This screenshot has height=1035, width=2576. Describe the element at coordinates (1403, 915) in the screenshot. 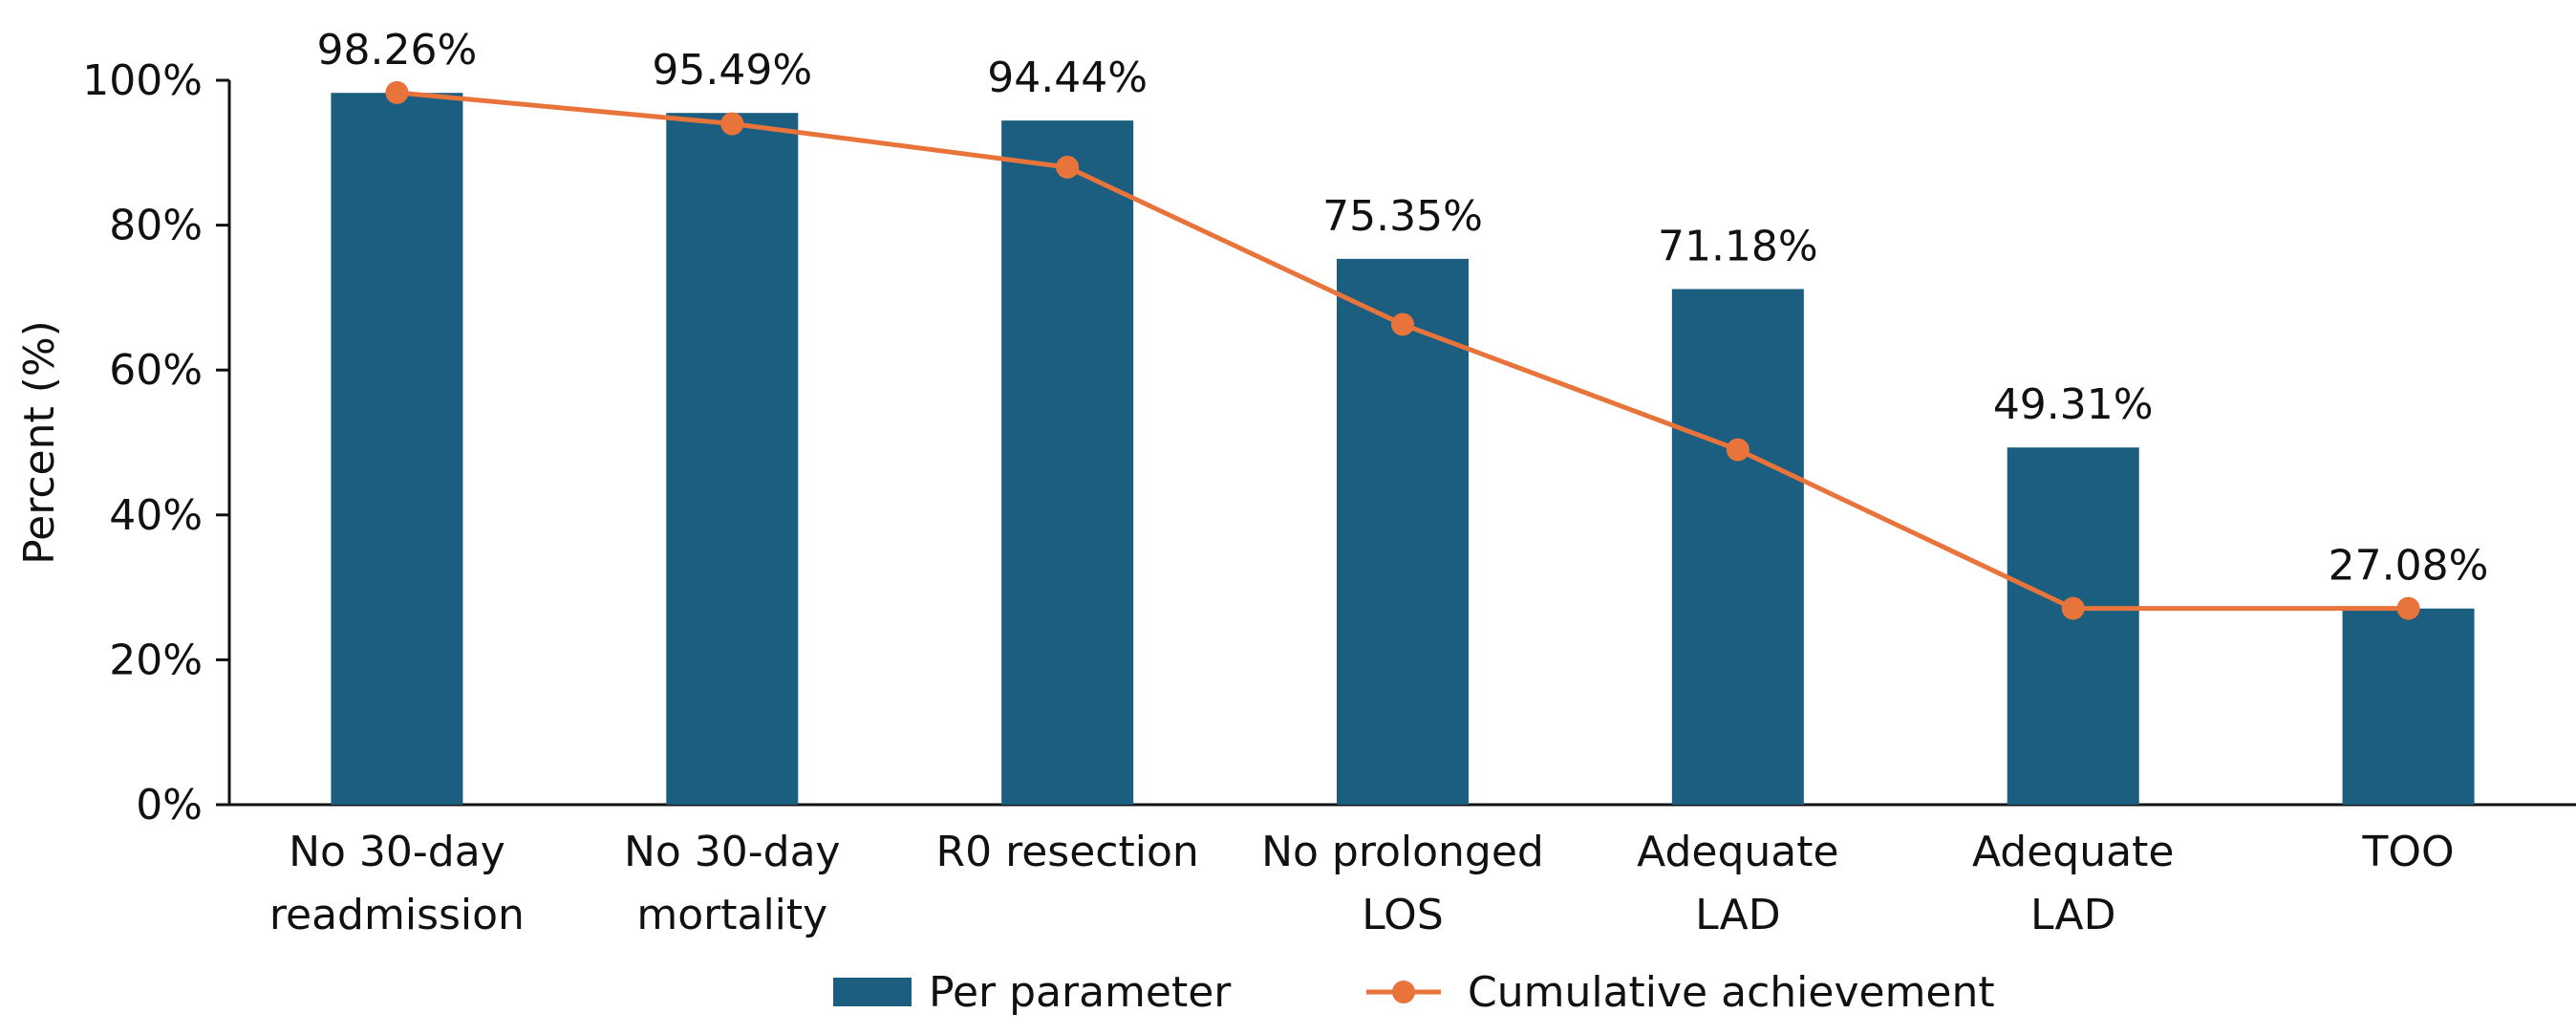

I see `x-category-label: LOS` at that location.